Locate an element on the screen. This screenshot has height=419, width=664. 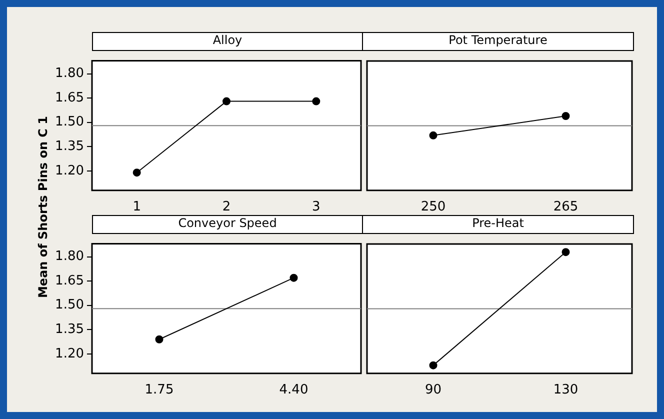
x-tick-label: 4.40 is located at coordinates (293, 390).